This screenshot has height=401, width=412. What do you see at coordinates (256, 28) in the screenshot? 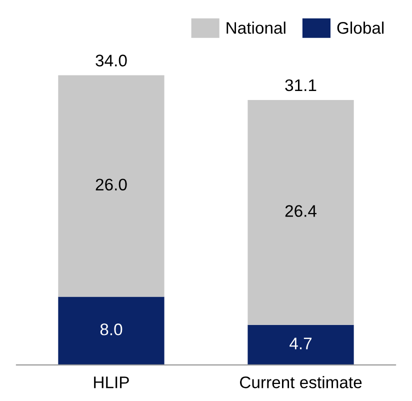
I see `legend-label: National` at bounding box center [256, 28].